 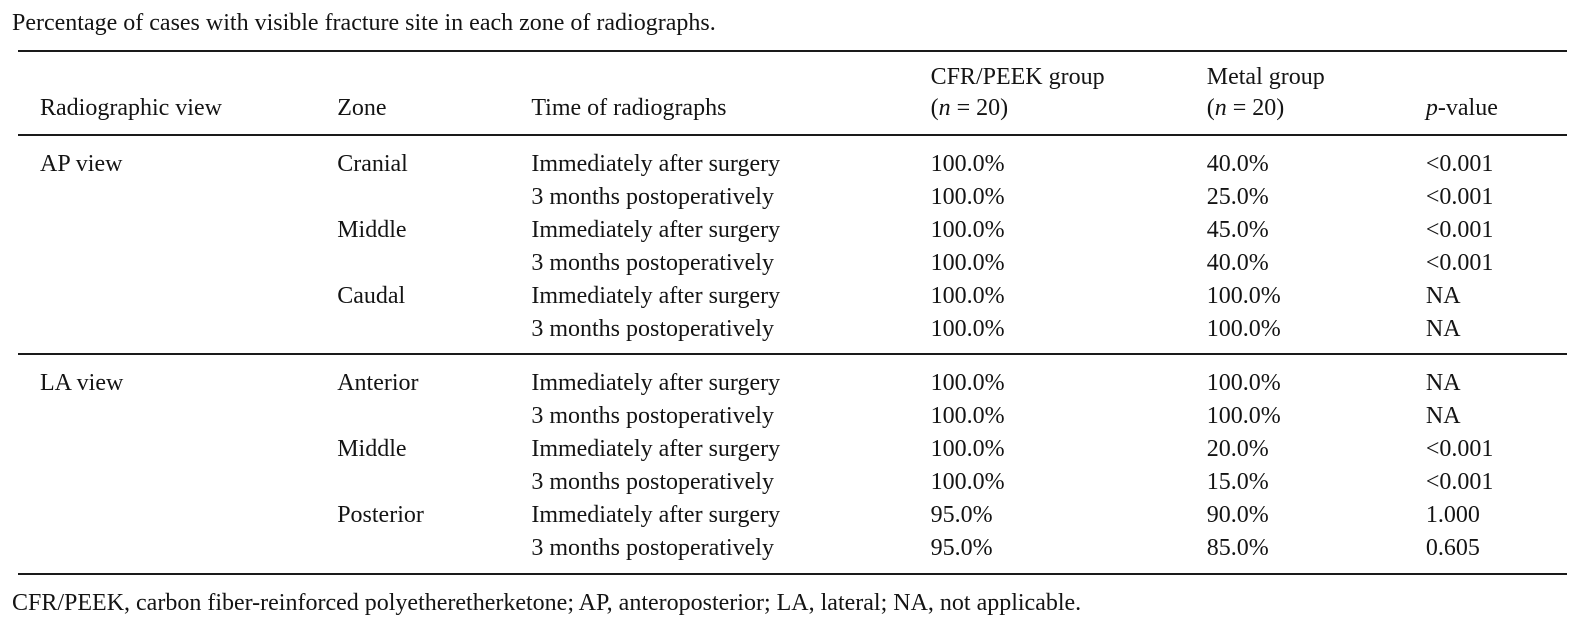 What do you see at coordinates (131, 108) in the screenshot?
I see `header-radiographic-view: Radiographic view` at bounding box center [131, 108].